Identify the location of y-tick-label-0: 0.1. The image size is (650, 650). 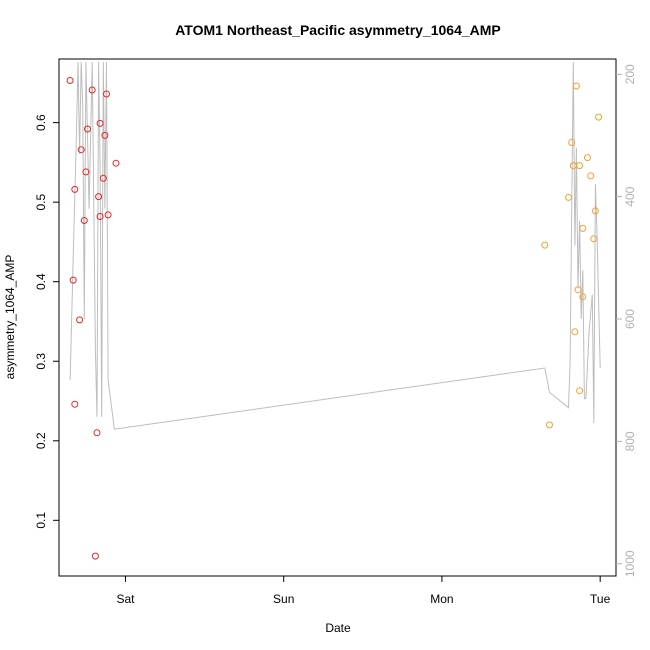
(41, 520).